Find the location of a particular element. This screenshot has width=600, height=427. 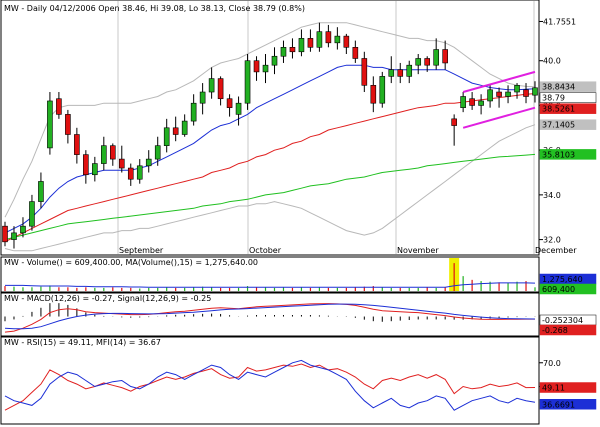

month-label: October is located at coordinates (265, 250).